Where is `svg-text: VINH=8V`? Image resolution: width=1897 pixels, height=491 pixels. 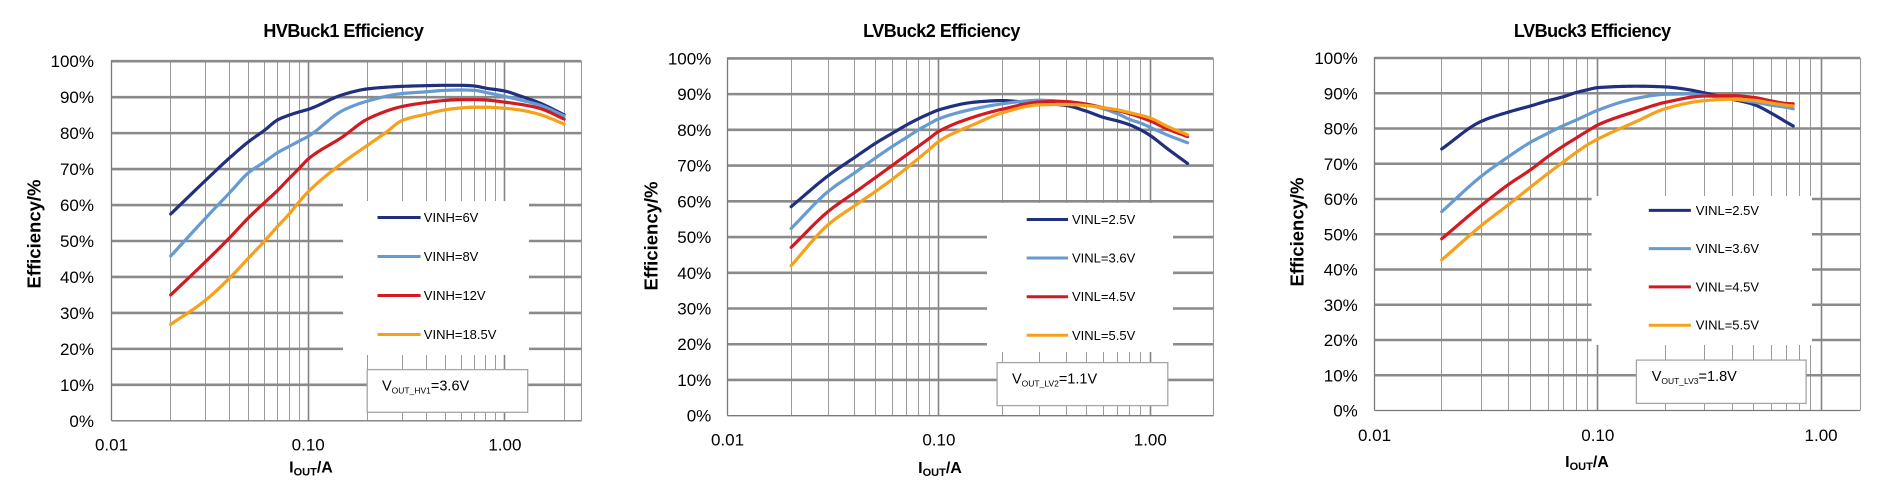
svg-text: VINH=8V is located at coordinates (451, 256).